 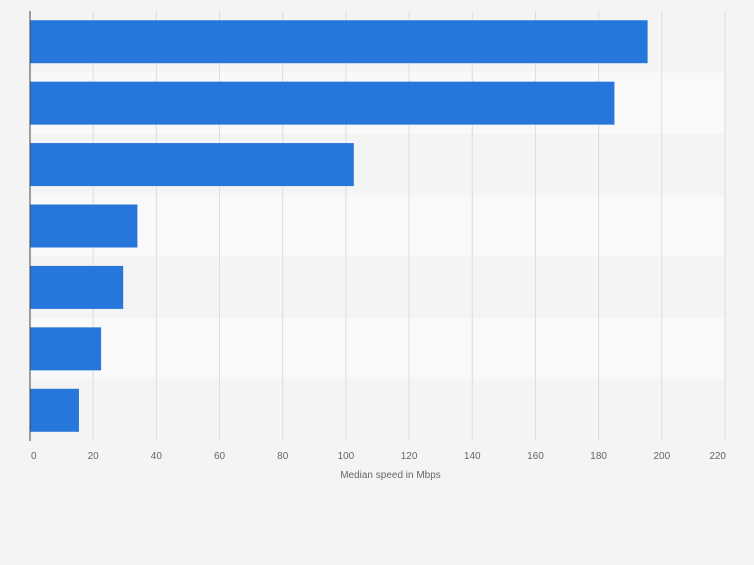 What do you see at coordinates (661, 456) in the screenshot?
I see `x-tick-label: 200` at bounding box center [661, 456].